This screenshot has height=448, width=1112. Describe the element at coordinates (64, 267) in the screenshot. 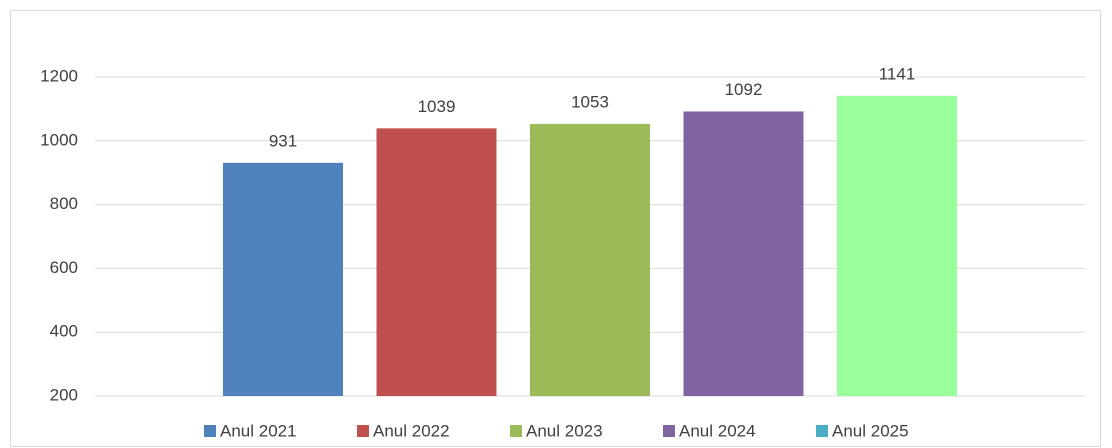

I see `y-tick-label: 600` at that location.